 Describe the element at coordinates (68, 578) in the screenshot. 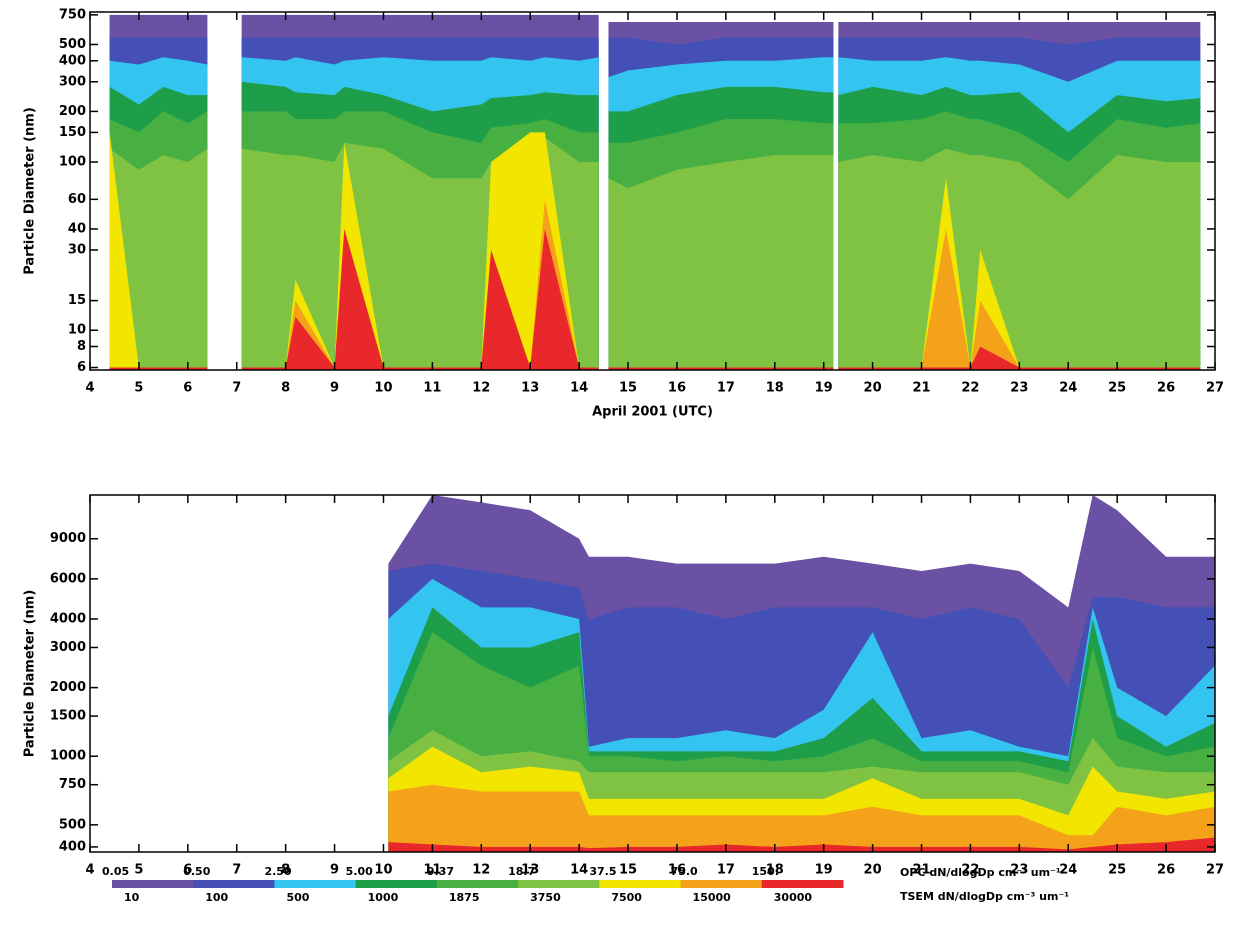

I see `y-tick-label: 6000` at that location.